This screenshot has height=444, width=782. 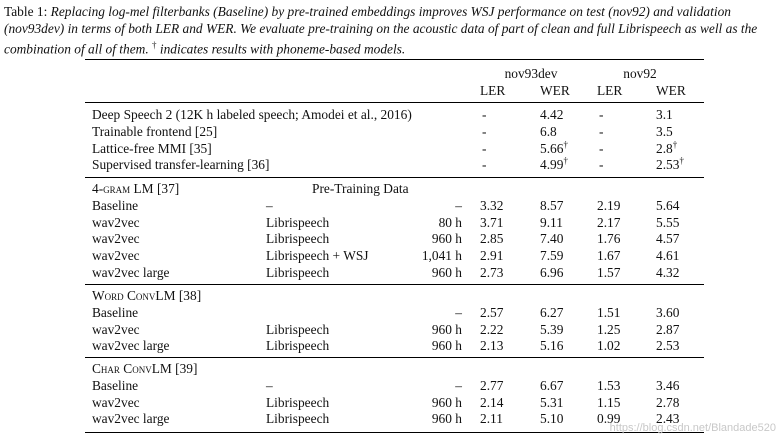 I want to click on row-test-wer: 5.64, so click(x=668, y=205).